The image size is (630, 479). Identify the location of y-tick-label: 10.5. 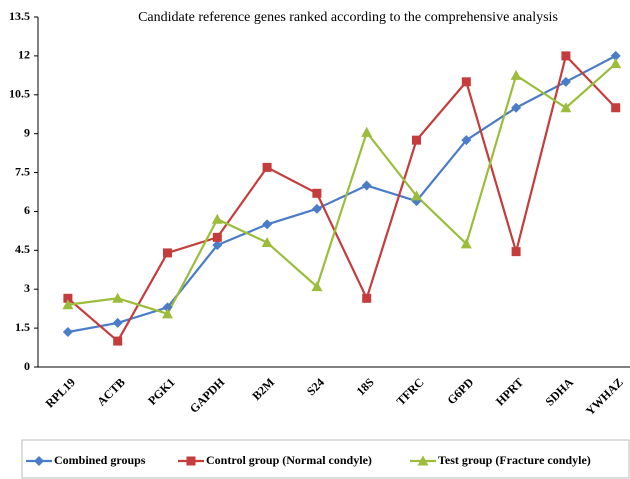
(19, 94).